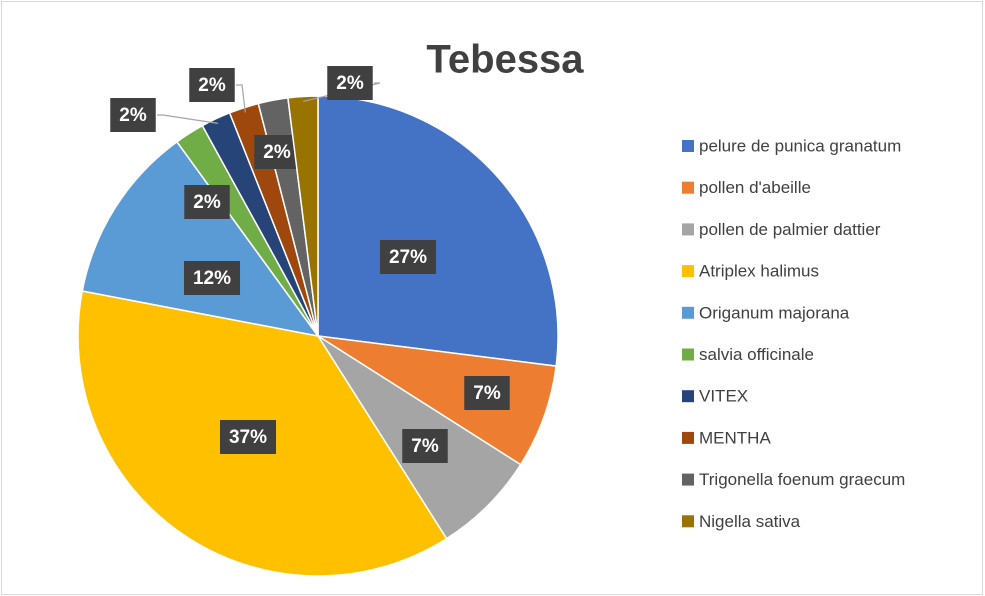 Image resolution: width=985 pixels, height=596 pixels. I want to click on legend-label: MENTHA, so click(735, 437).